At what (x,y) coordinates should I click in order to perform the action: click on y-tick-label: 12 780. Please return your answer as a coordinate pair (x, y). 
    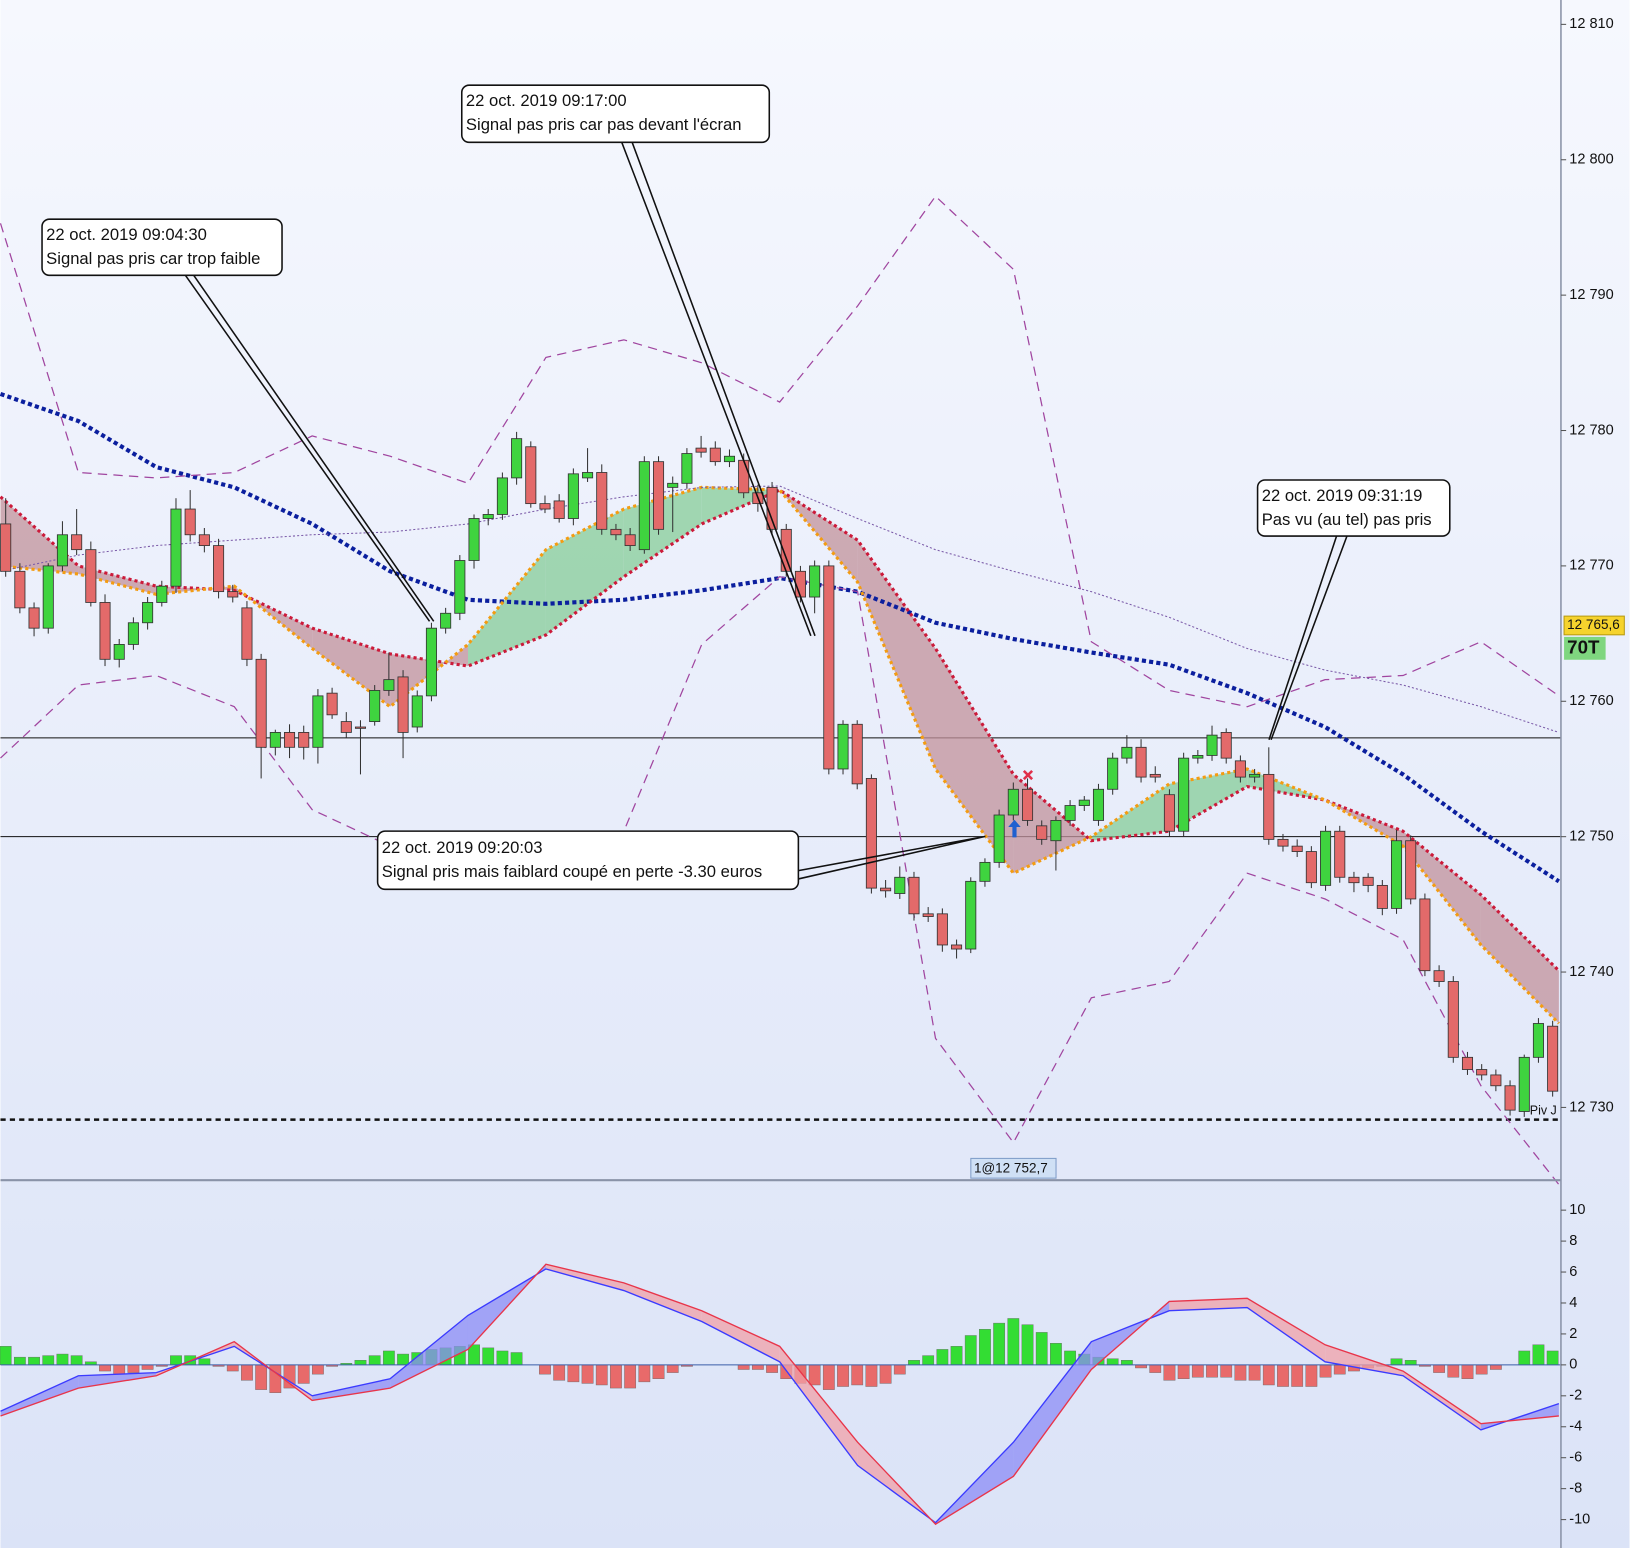
    Looking at the image, I should click on (1591, 430).